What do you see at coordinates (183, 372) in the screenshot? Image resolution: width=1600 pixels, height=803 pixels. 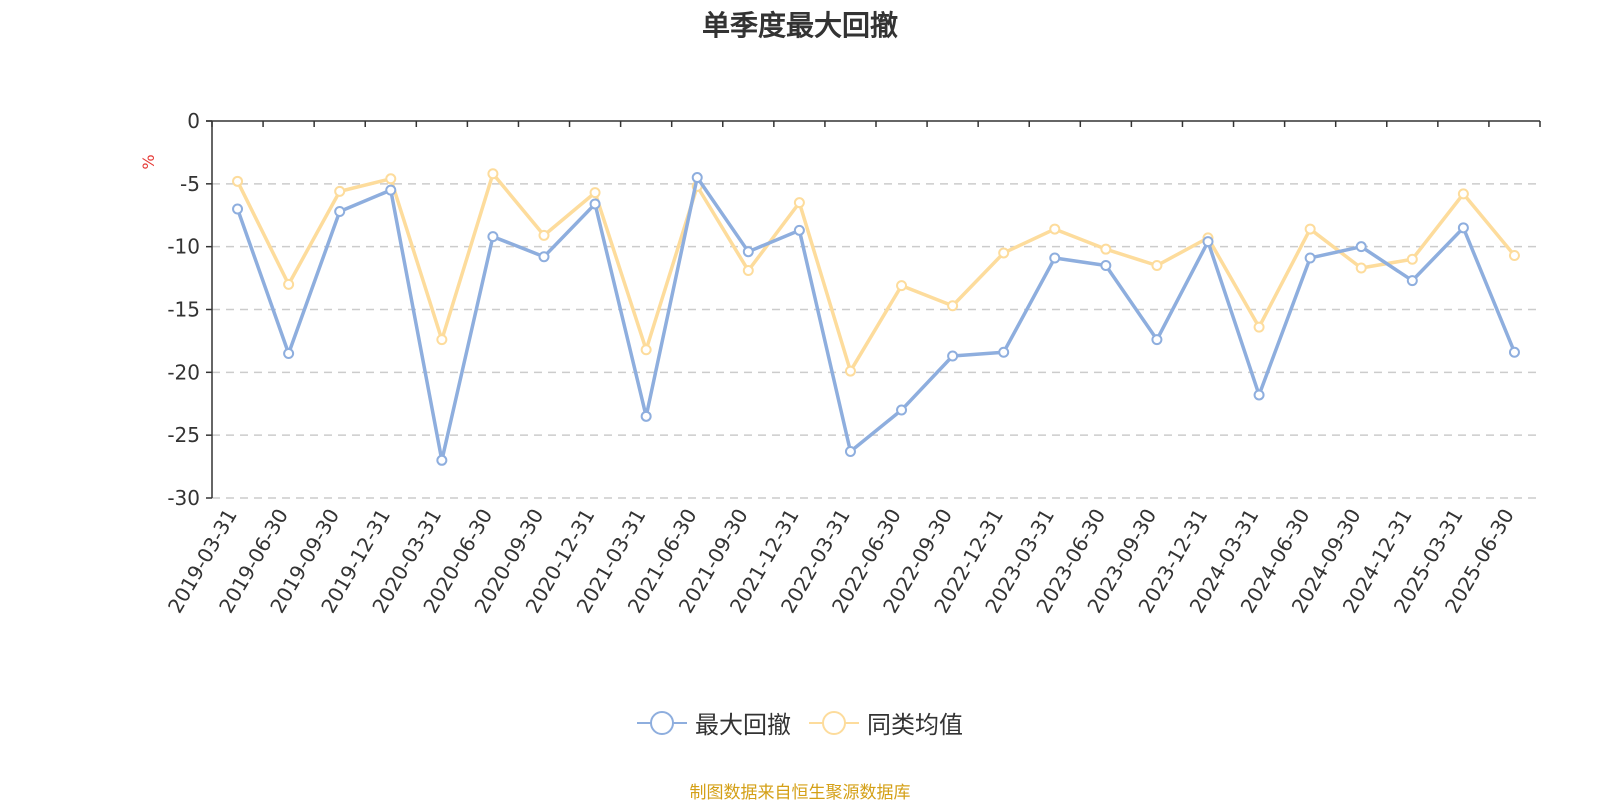 I see `y-tick-label: -20` at bounding box center [183, 372].